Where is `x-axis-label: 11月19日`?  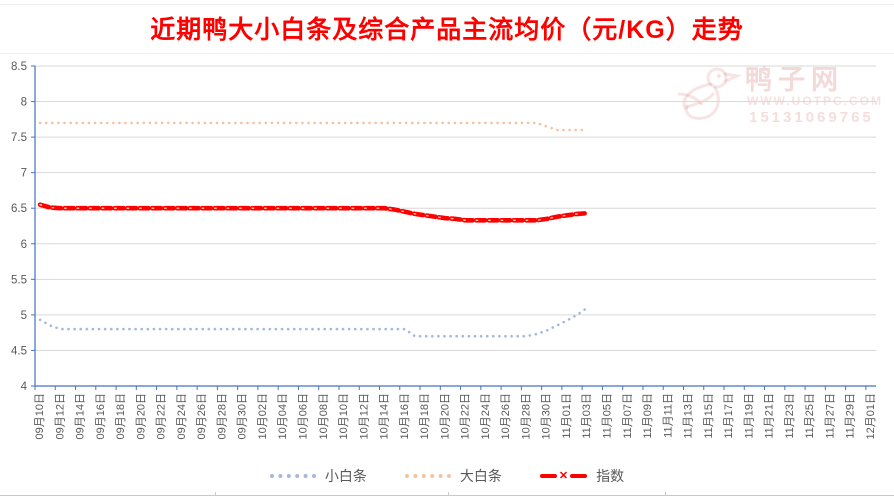 x-axis-label: 11月19日 is located at coordinates (749, 416).